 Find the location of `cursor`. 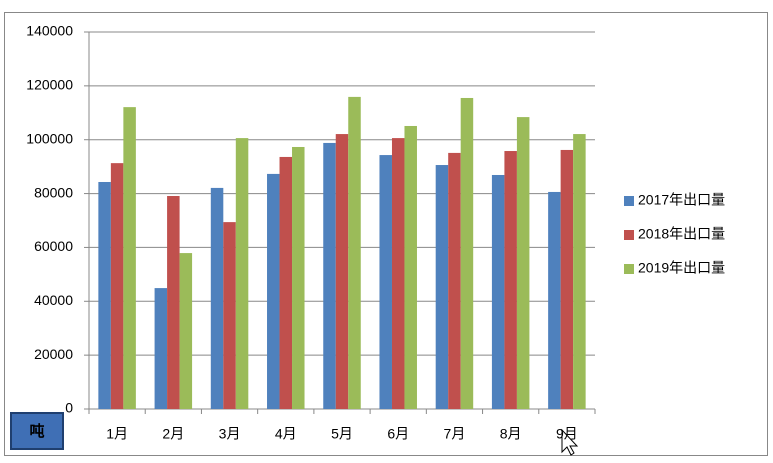

cursor is located at coordinates (570, 442).